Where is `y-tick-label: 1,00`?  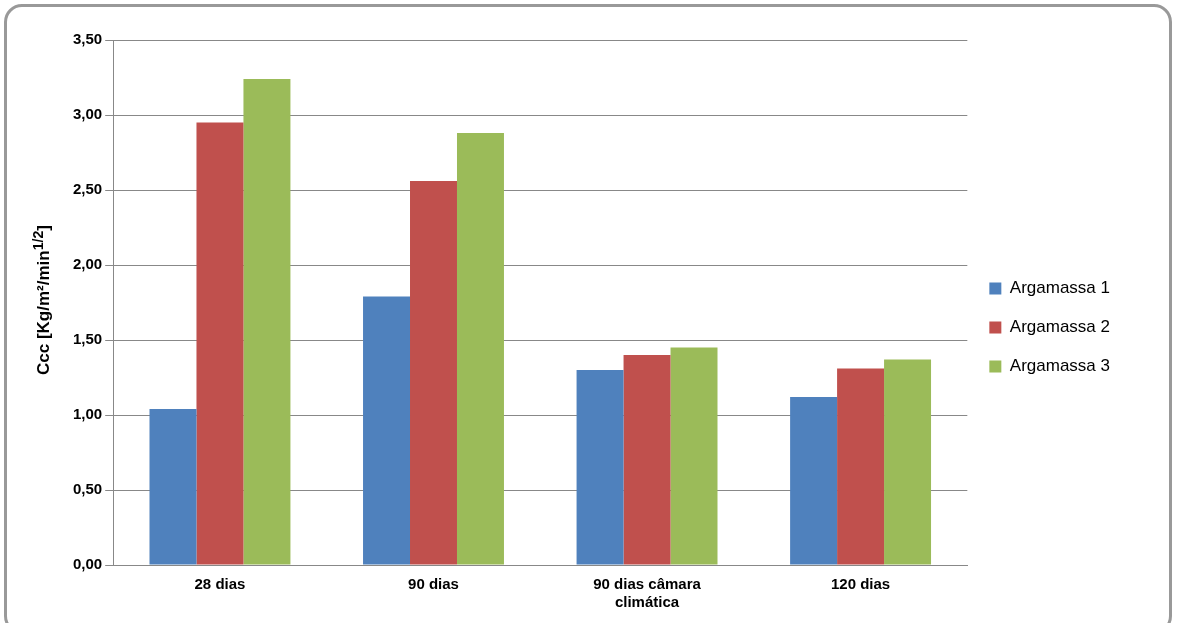
y-tick-label: 1,00 is located at coordinates (87, 414).